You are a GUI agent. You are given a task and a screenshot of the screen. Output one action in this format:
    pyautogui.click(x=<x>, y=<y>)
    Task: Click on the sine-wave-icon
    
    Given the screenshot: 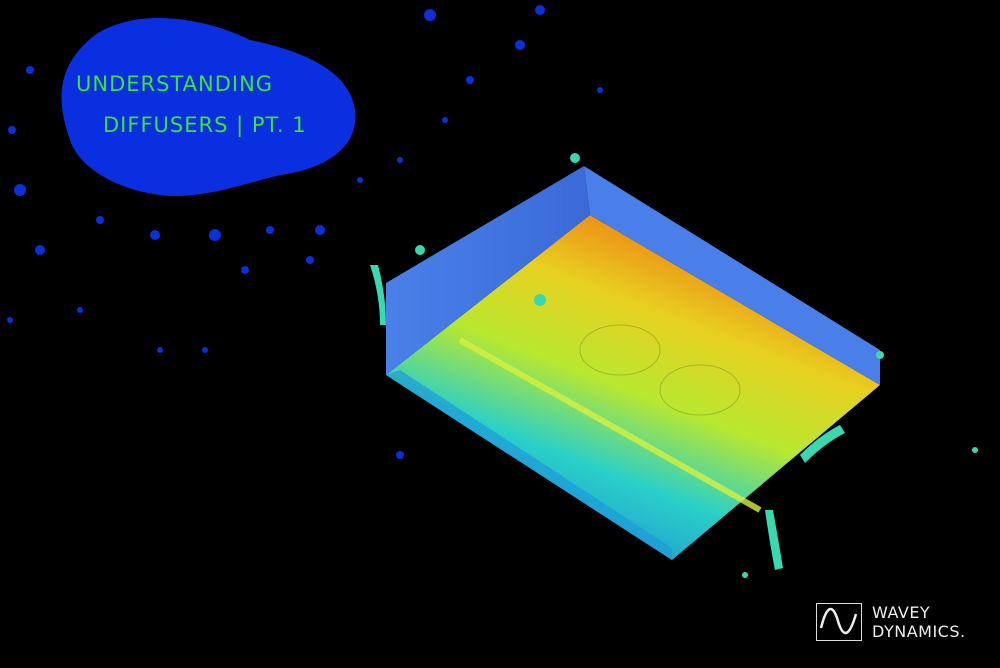 What is the action you would take?
    pyautogui.click(x=839, y=622)
    